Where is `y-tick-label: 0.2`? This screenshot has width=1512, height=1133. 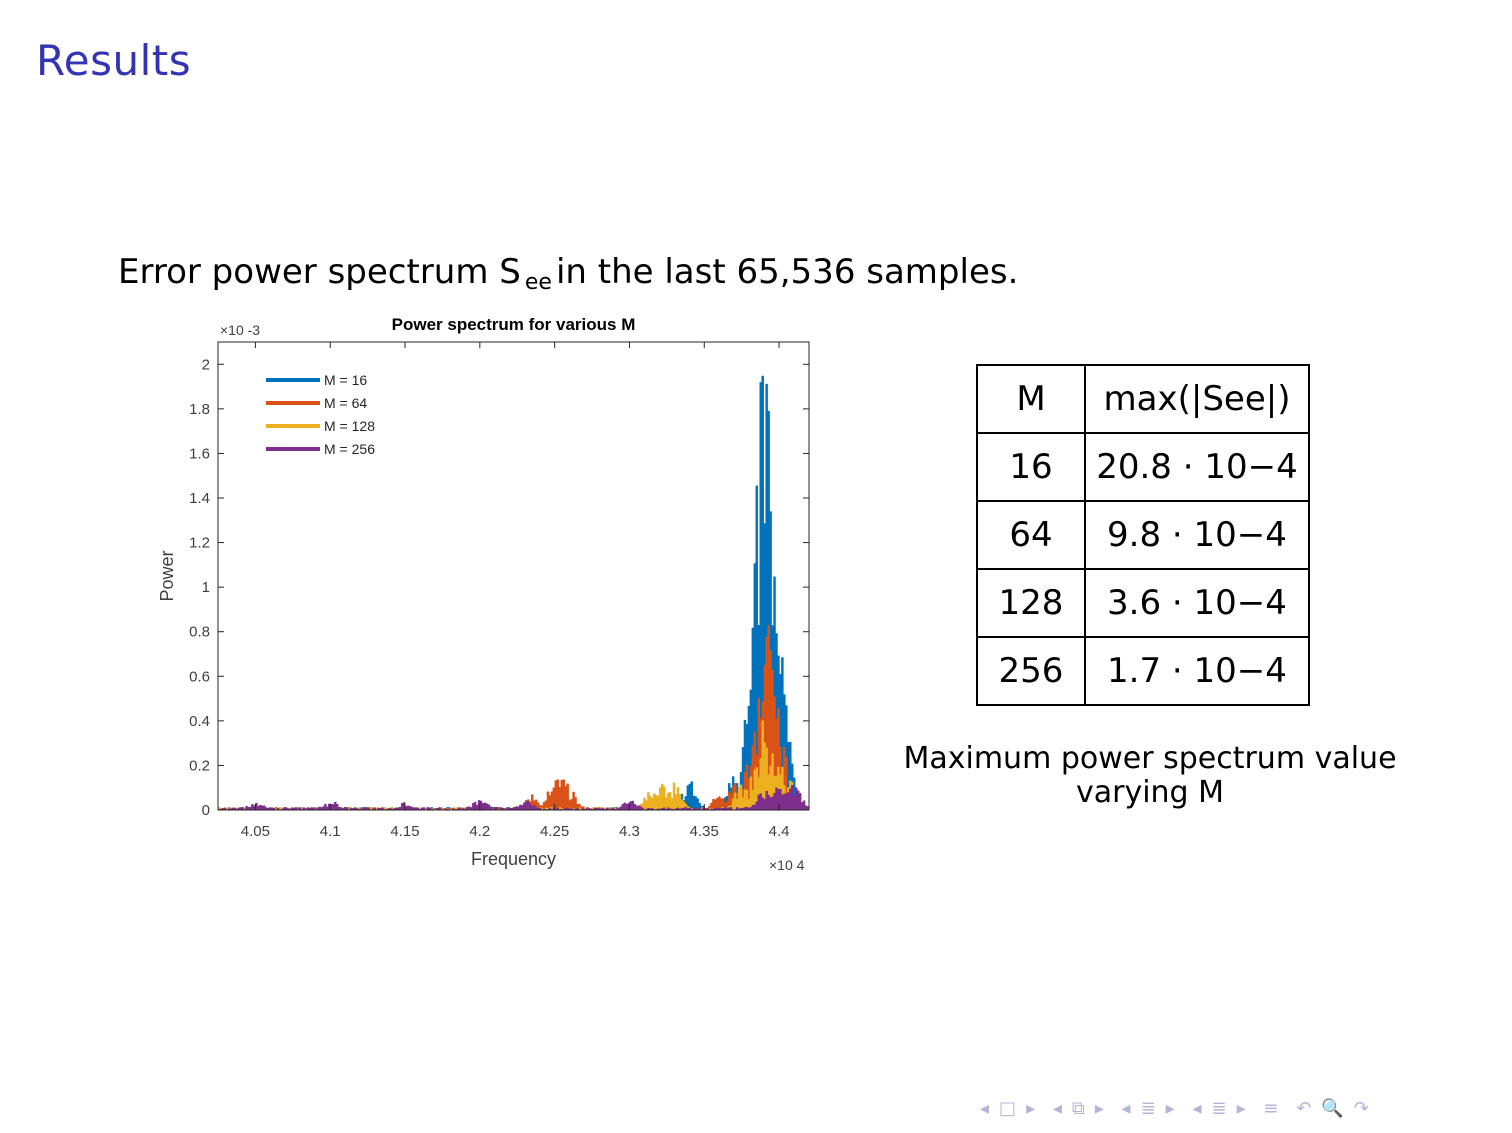
y-tick-label: 0.2 is located at coordinates (199, 765).